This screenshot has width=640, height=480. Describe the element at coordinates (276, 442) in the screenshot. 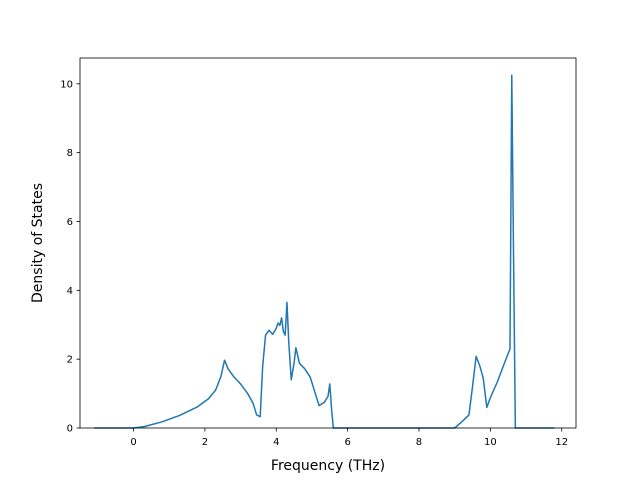

I see `x-tick-label: 4` at that location.